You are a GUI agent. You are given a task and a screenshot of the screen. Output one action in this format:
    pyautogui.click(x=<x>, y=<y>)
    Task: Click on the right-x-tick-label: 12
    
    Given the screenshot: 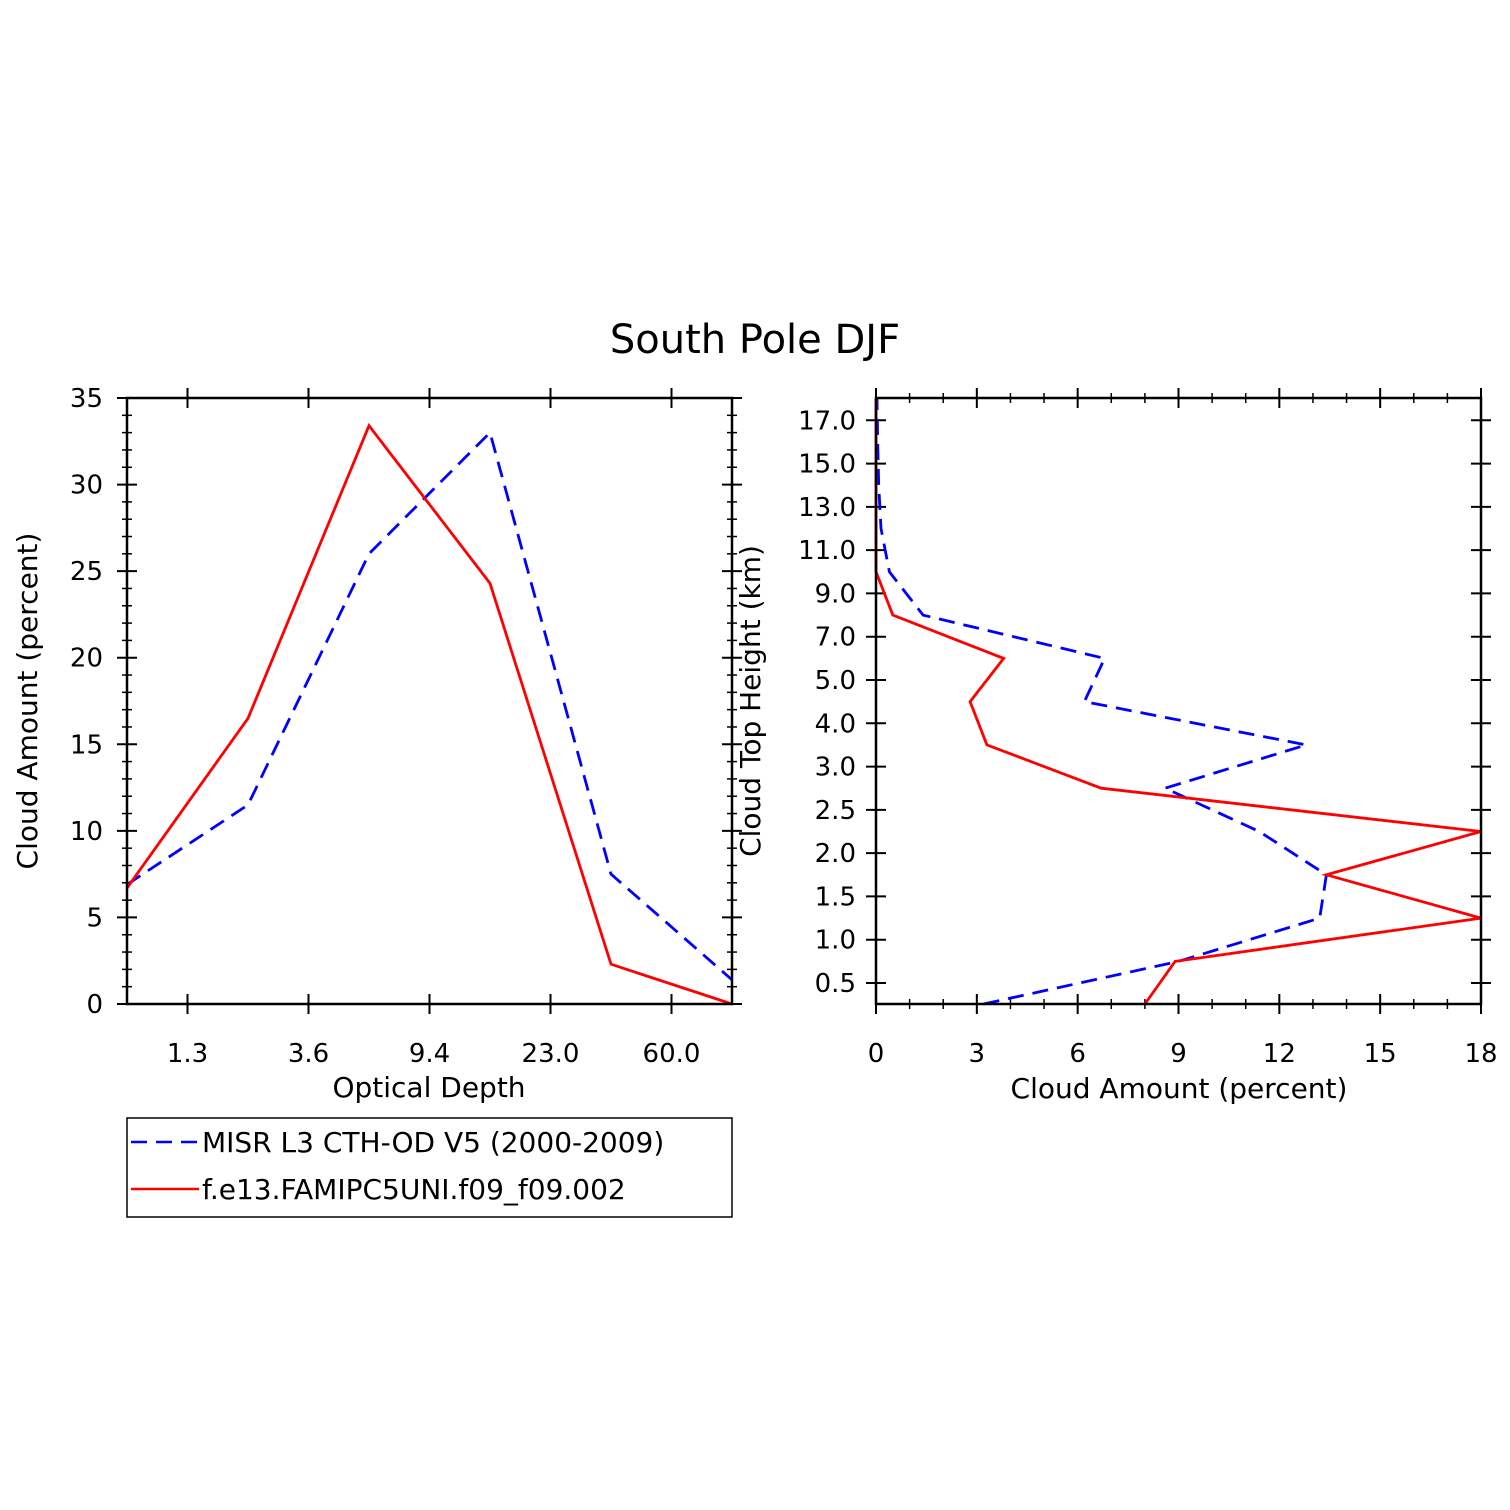 What is the action you would take?
    pyautogui.click(x=1279, y=1054)
    